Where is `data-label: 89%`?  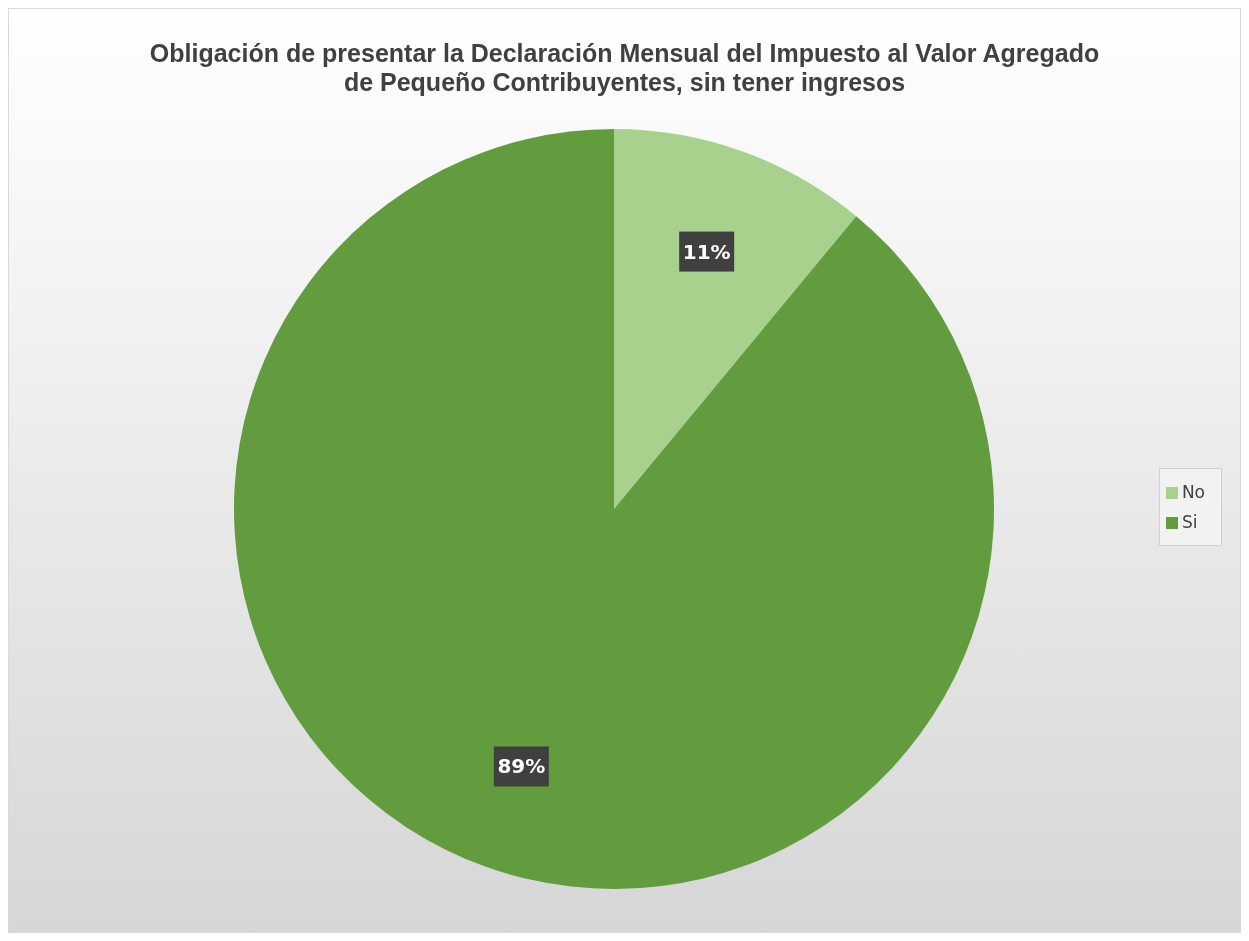
data-label: 89% is located at coordinates (521, 766).